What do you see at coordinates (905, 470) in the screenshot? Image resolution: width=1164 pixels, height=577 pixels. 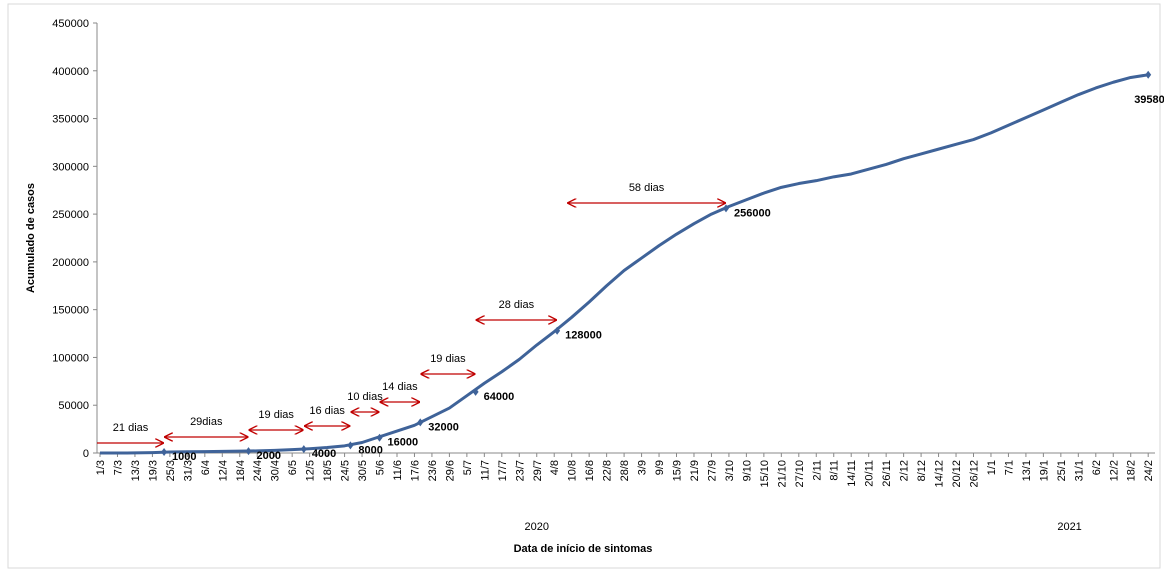 I see `x-tick-label: 2/12` at bounding box center [905, 470].